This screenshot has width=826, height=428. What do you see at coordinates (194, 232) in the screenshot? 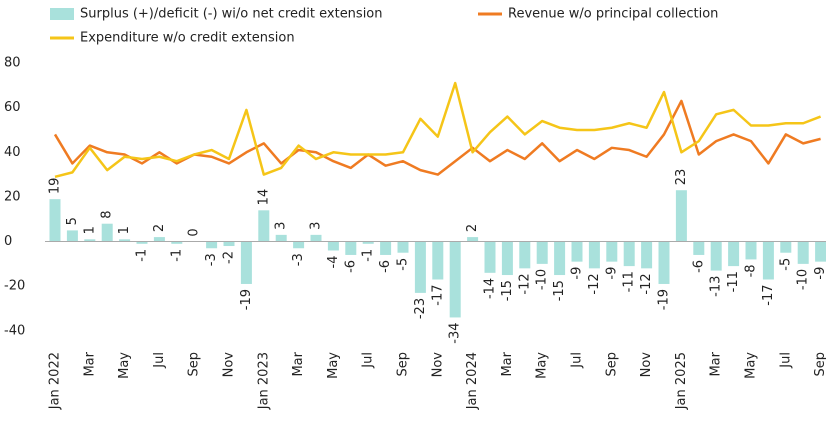
I see `value-label: 0` at bounding box center [194, 232].